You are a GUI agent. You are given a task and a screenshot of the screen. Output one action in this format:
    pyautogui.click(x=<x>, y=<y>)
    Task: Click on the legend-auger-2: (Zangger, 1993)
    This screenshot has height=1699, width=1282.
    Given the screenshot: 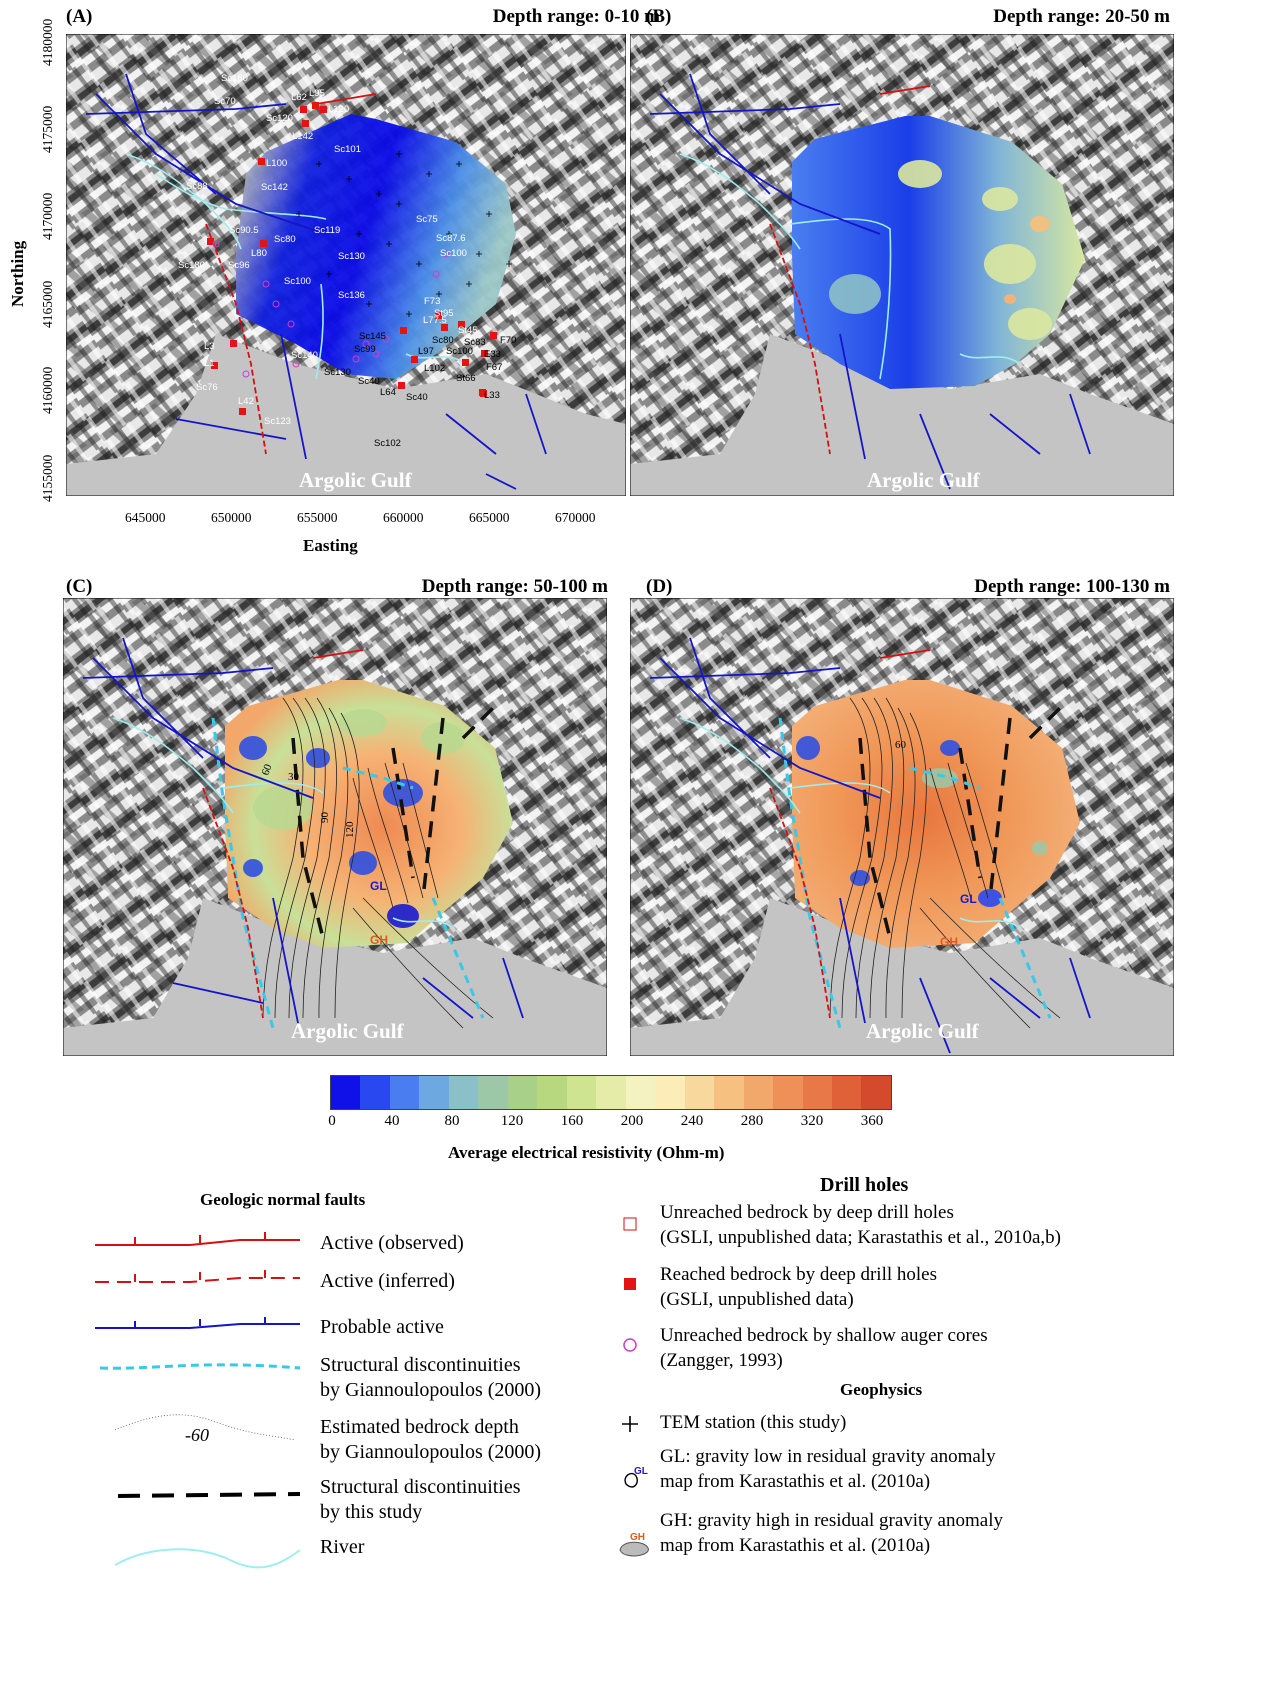 What is the action you would take?
    pyautogui.click(x=721, y=1360)
    